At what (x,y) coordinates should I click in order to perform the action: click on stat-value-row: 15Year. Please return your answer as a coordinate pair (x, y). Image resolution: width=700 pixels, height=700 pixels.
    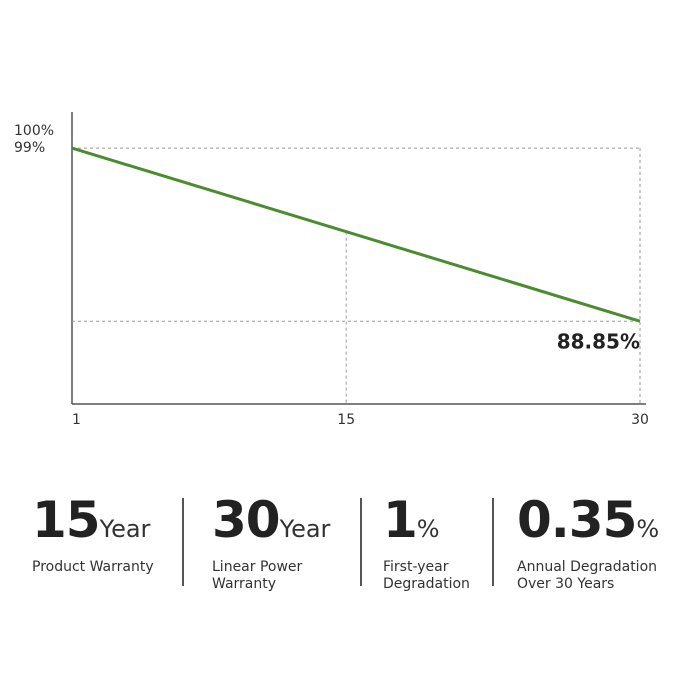
    Looking at the image, I should click on (102, 524).